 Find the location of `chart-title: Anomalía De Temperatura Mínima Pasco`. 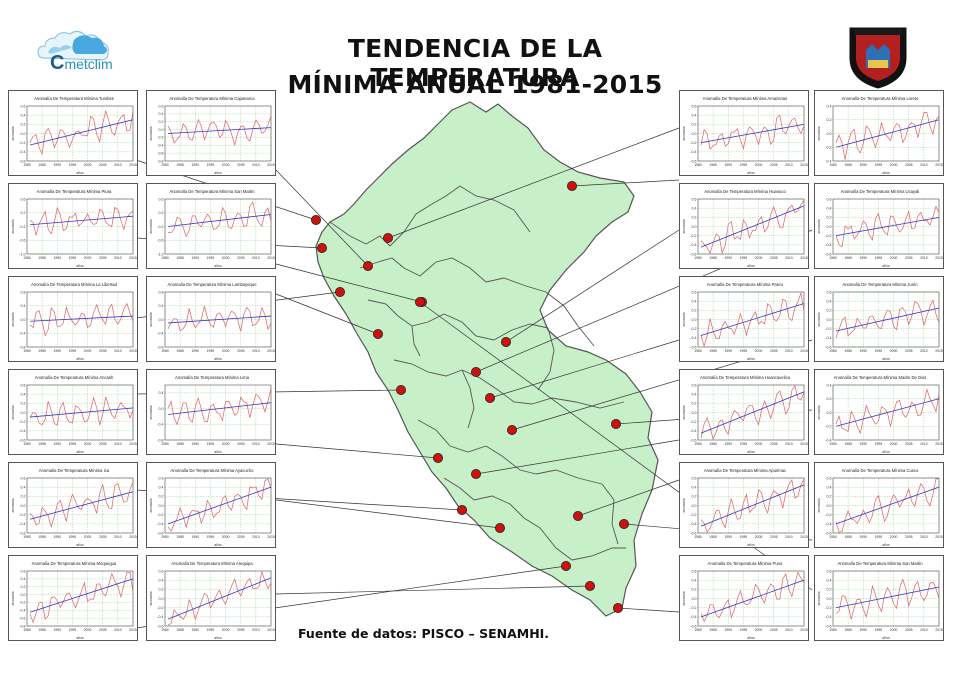

chart-title: Anomalía De Temperatura Mínima Pasco is located at coordinates (745, 284).